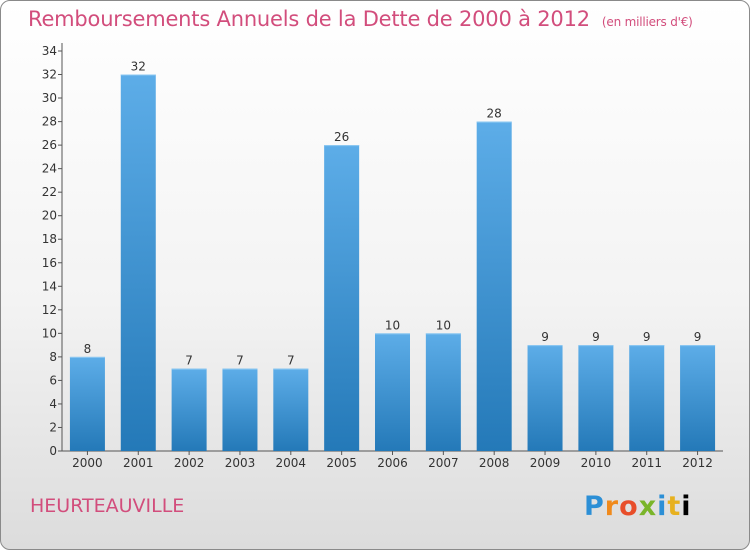  Describe the element at coordinates (53, 427) in the screenshot. I see `y-tick-label: 2` at that location.